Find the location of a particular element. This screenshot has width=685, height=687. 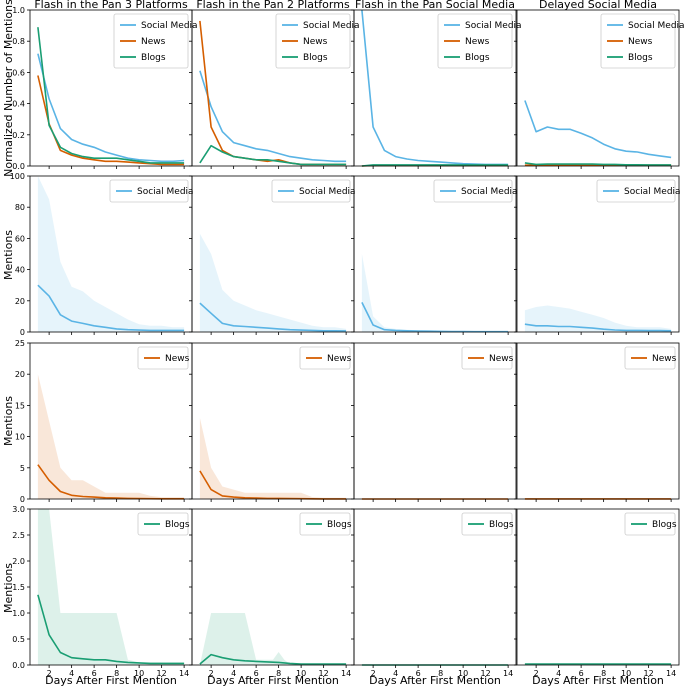

y-tick-label: 80 is located at coordinates (20, 207).